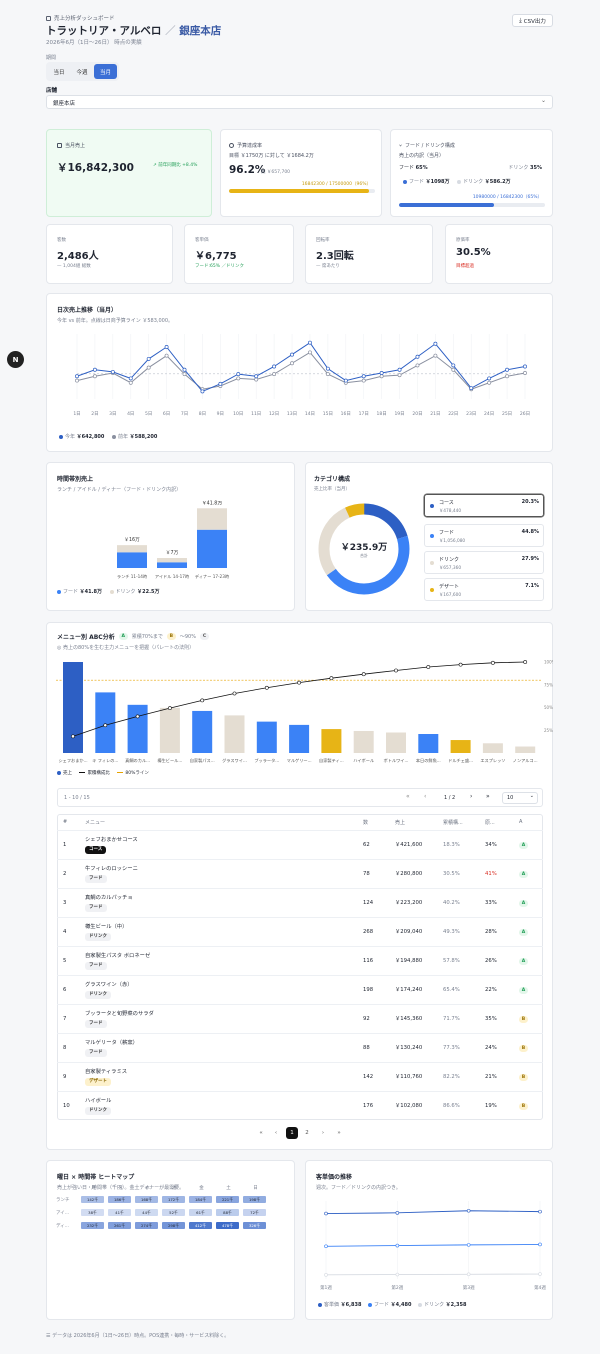 Image resolution: width=600 pixels, height=1354 pixels. Describe the element at coordinates (92, 1225) in the screenshot. I see `heatmap-cell: 232千` at that location.